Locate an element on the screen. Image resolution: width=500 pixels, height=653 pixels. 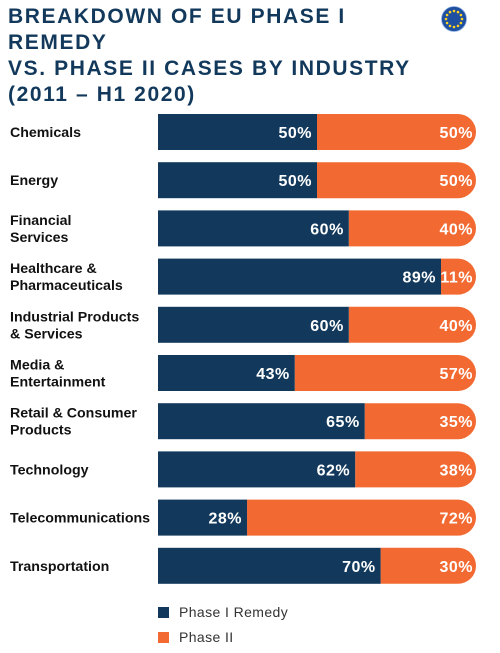
legend-item-phase2: Phase II is located at coordinates (223, 637).